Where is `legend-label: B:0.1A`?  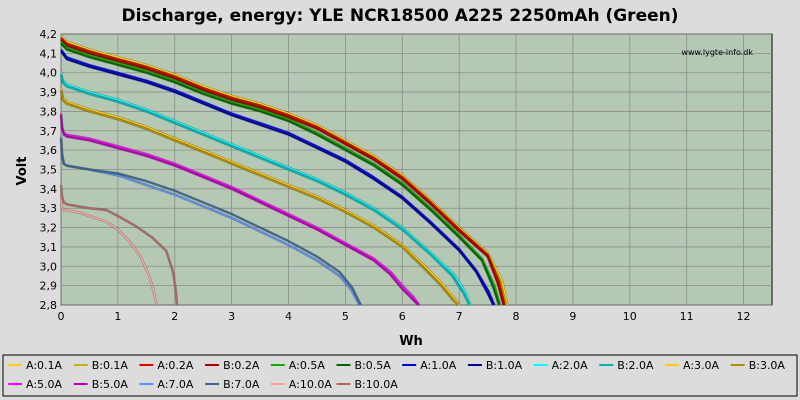
legend-label: B:0.1A is located at coordinates (110, 365).